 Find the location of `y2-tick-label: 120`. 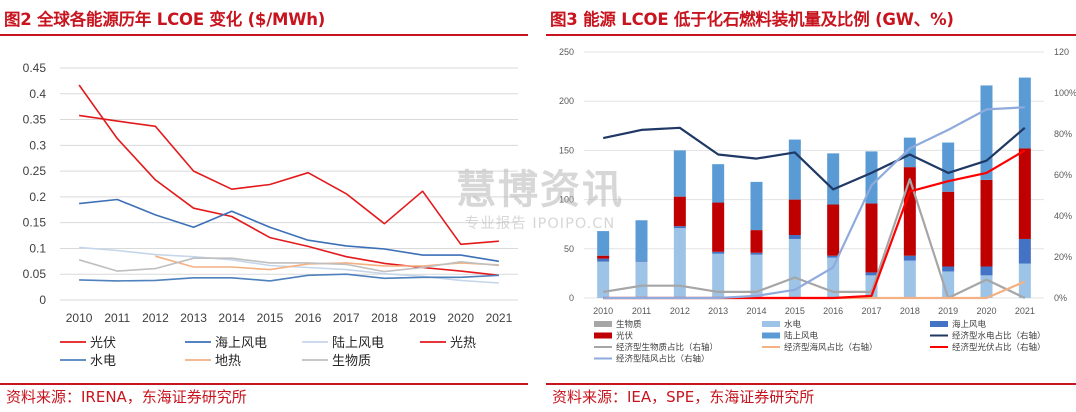

y2-tick-label: 120 is located at coordinates (1061, 52).